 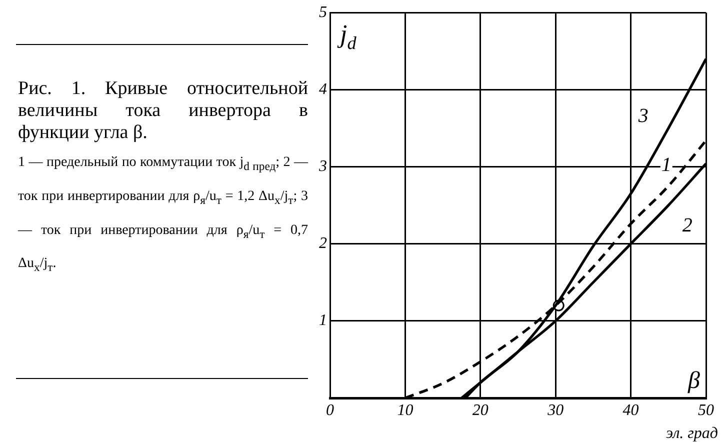 What do you see at coordinates (163, 214) in the screenshot?
I see `text: 1 — предельный по коммутации ток j$_{d пред}$; 2 — ток при инвертировании для ρ$_{я}$/u$_{т}$ = 1,2 Δu$_{x}$/j$_{т}$; 3 — ток при инвертировании для ρ$_{я}$/u$_{т}$ = 0,7 Δu$_{x}$/j$_{т}$.` at bounding box center [163, 214].